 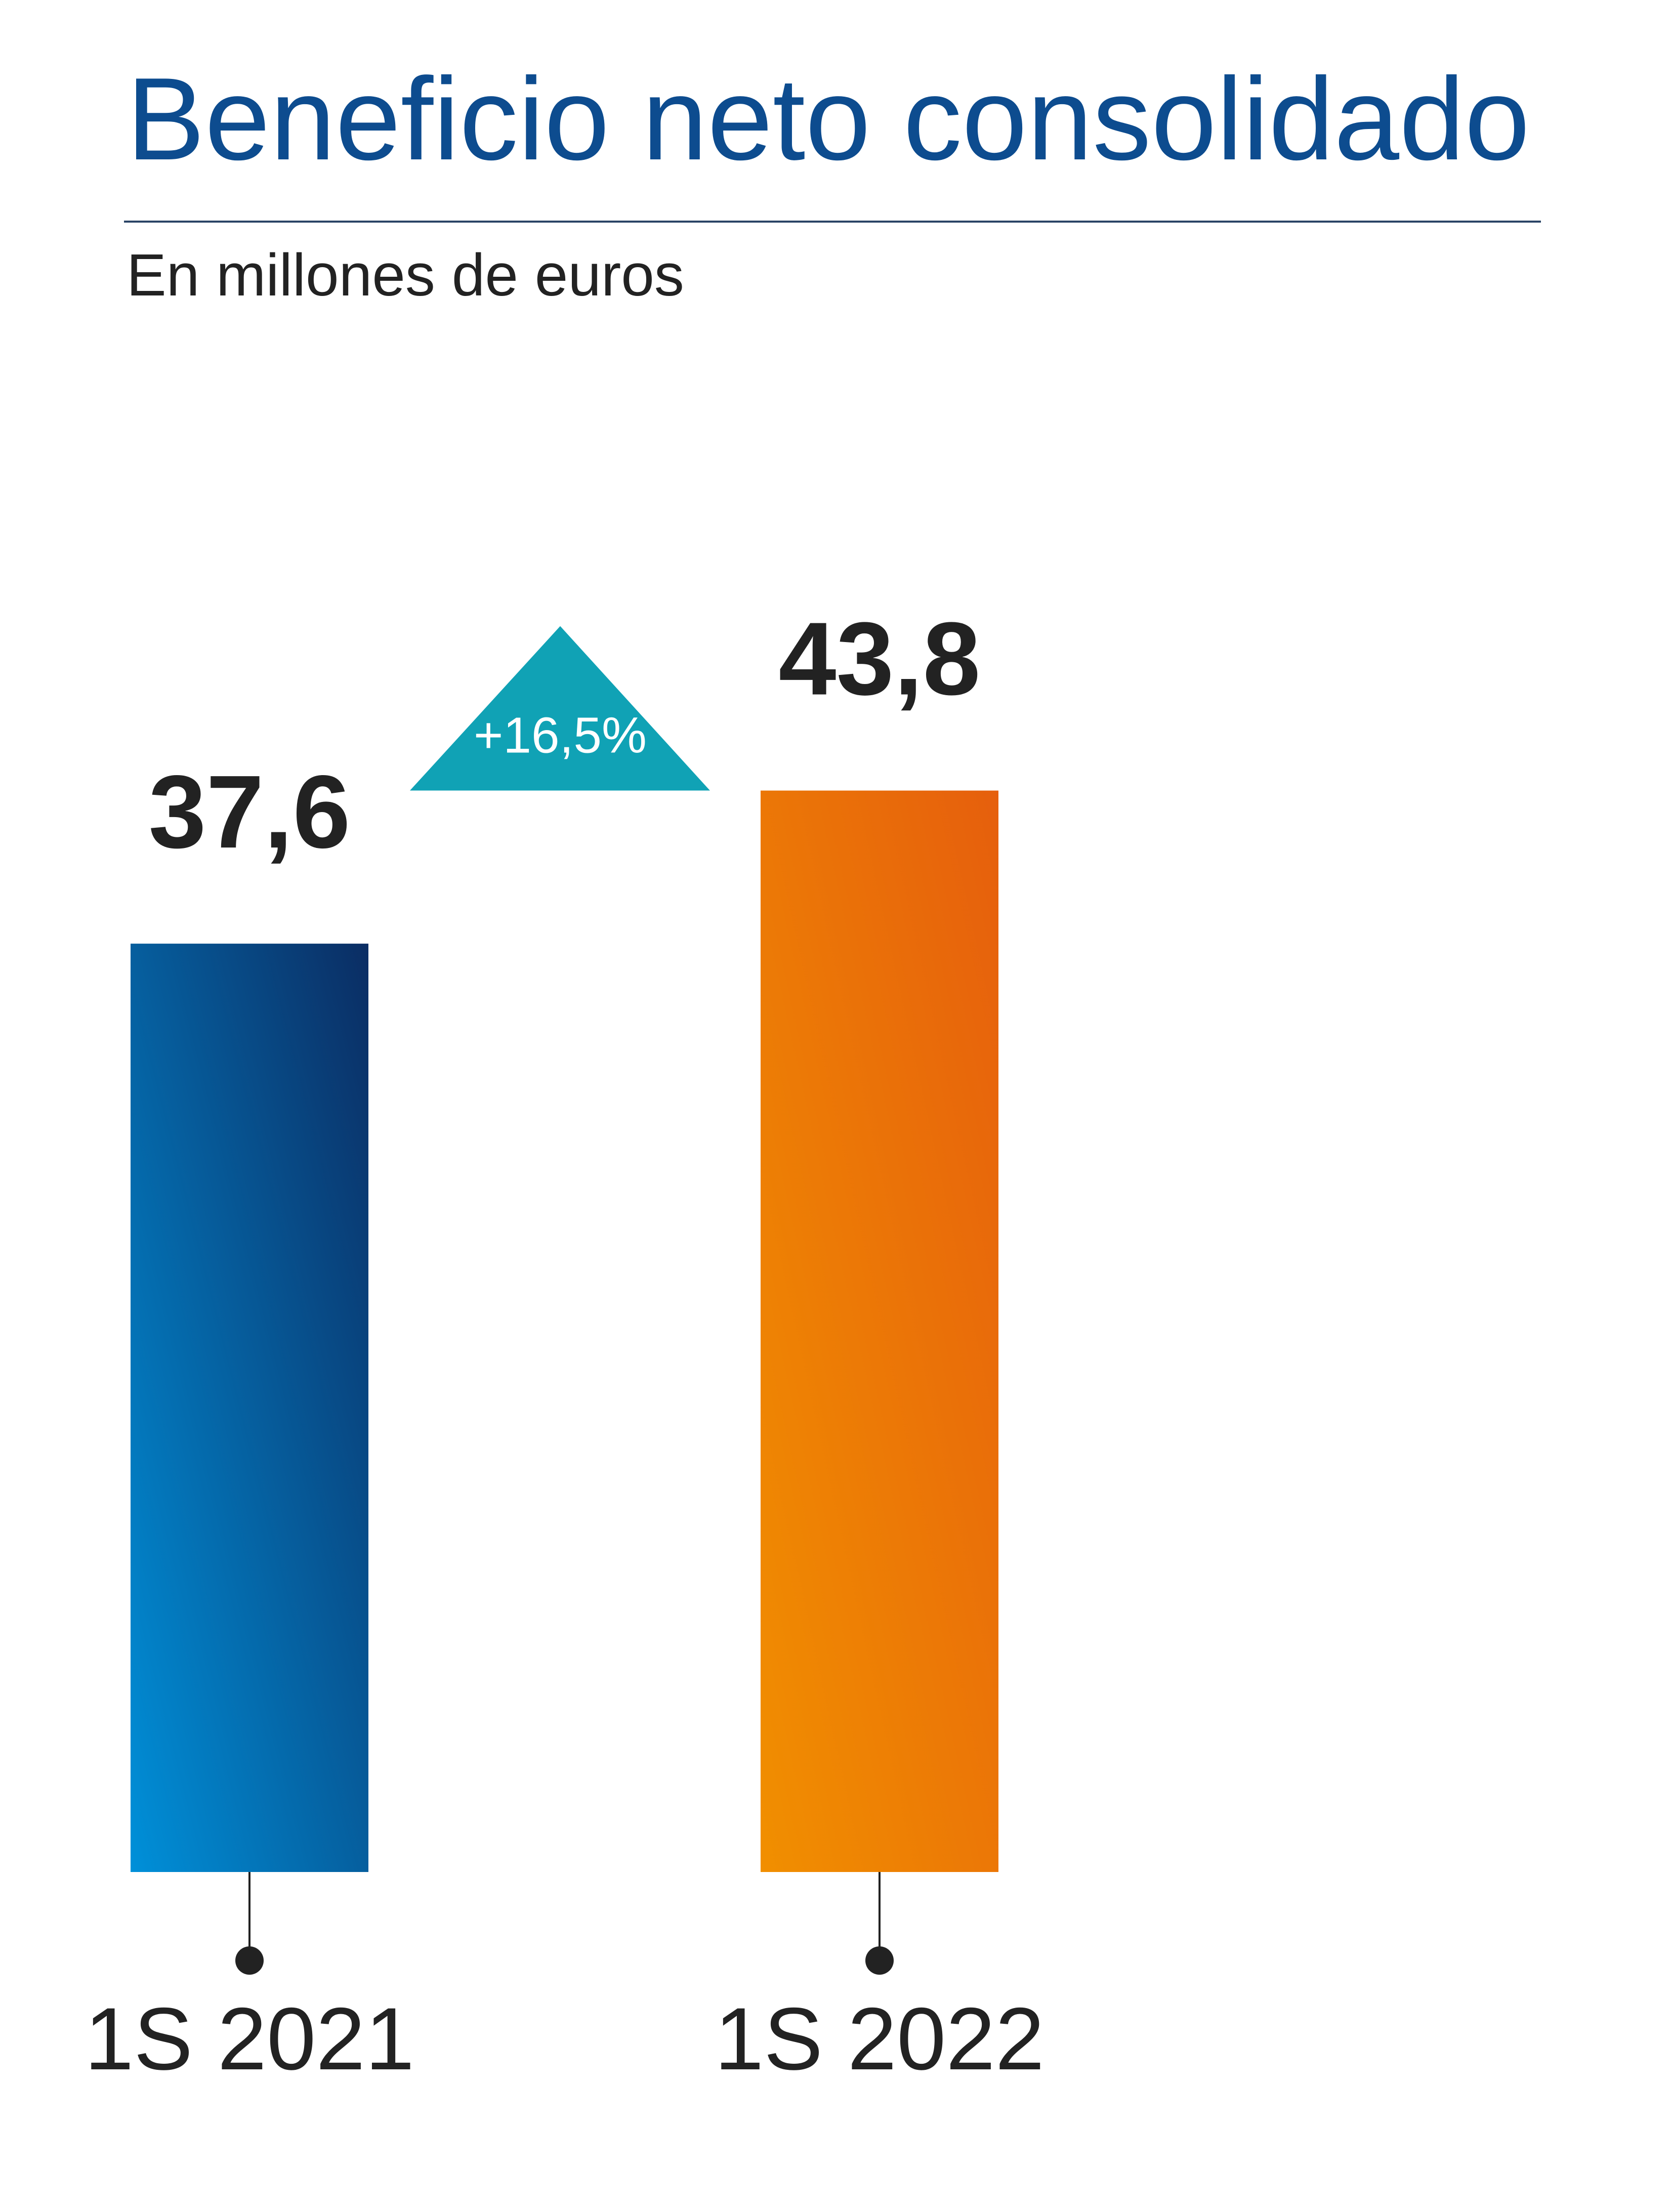 What do you see at coordinates (405, 275) in the screenshot?
I see `chart-subtitle: En millones de euros` at bounding box center [405, 275].